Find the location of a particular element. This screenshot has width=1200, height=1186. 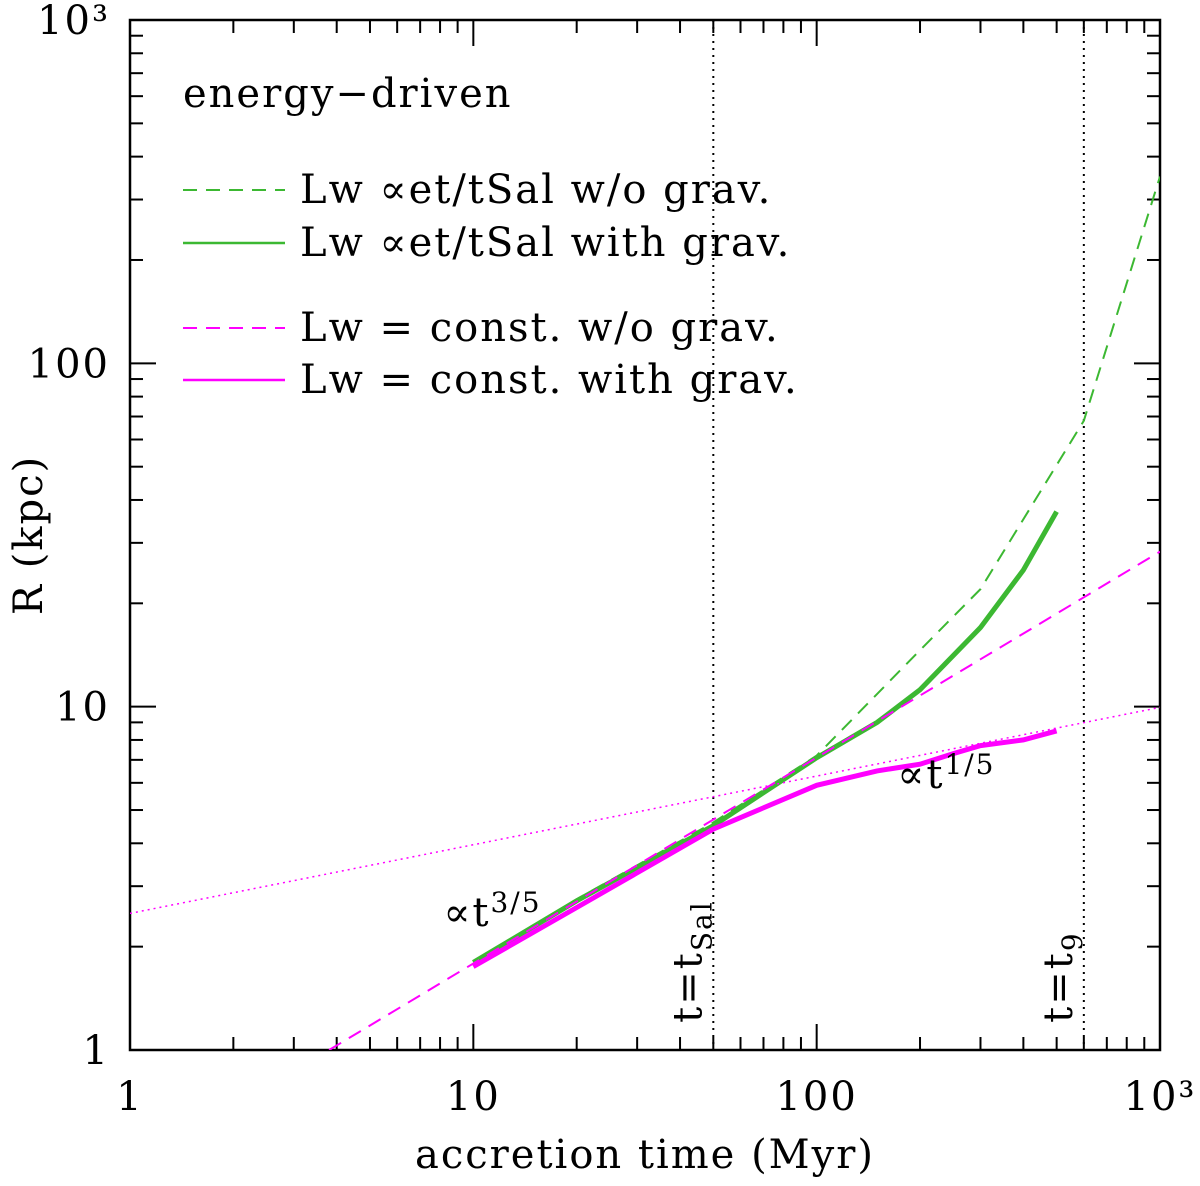

annotation: t=tSal is located at coordinates (691, 961).